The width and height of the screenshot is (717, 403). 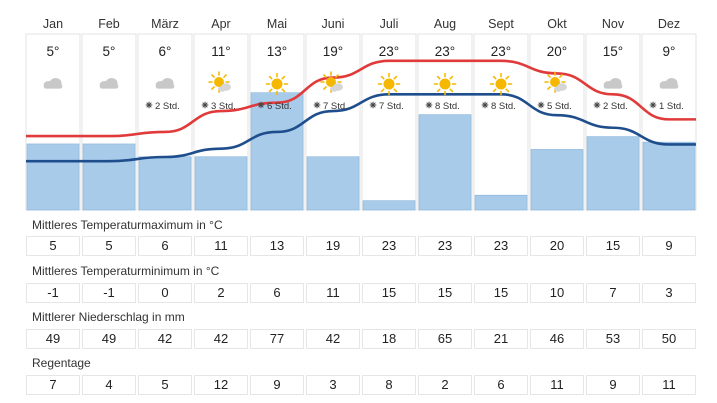 I want to click on rain-days-label: Regentage, so click(x=61, y=363).